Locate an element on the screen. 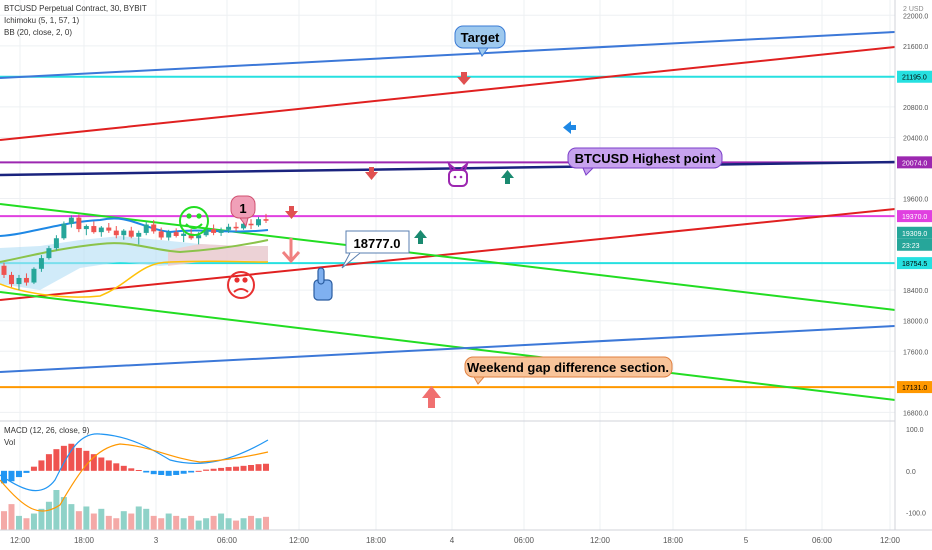  price-tick: 20400.0 is located at coordinates (915, 138).